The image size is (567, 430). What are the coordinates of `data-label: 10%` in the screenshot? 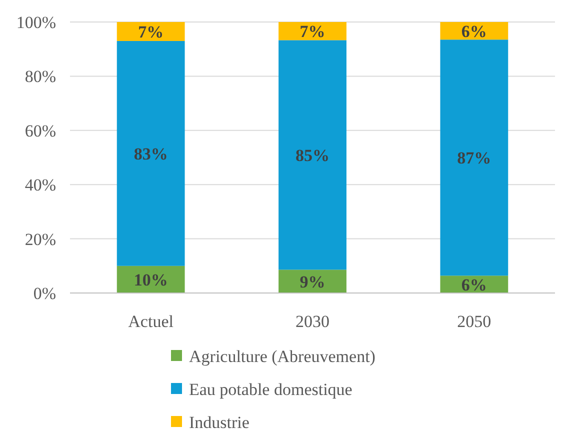 It's located at (151, 280).